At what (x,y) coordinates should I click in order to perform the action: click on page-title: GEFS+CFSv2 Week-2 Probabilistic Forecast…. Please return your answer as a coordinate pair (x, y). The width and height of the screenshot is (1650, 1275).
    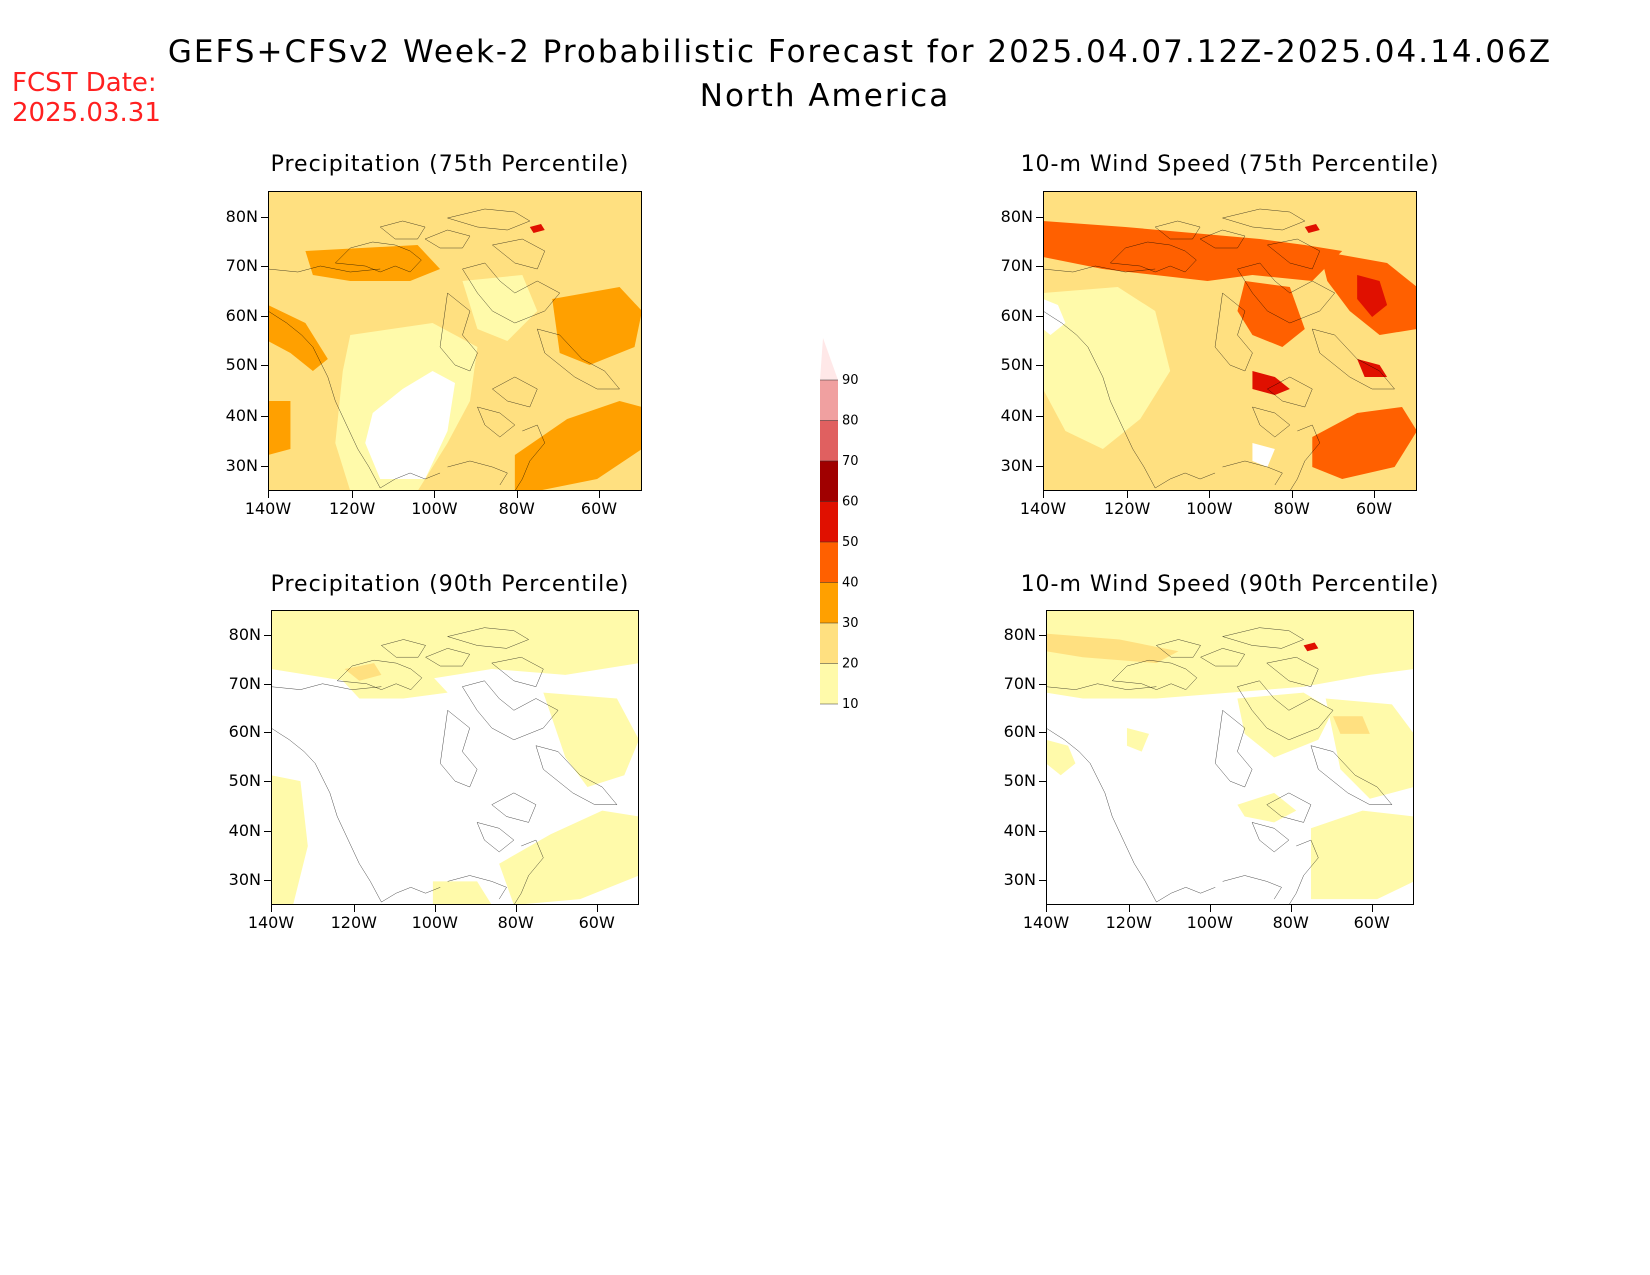
    Looking at the image, I should click on (860, 52).